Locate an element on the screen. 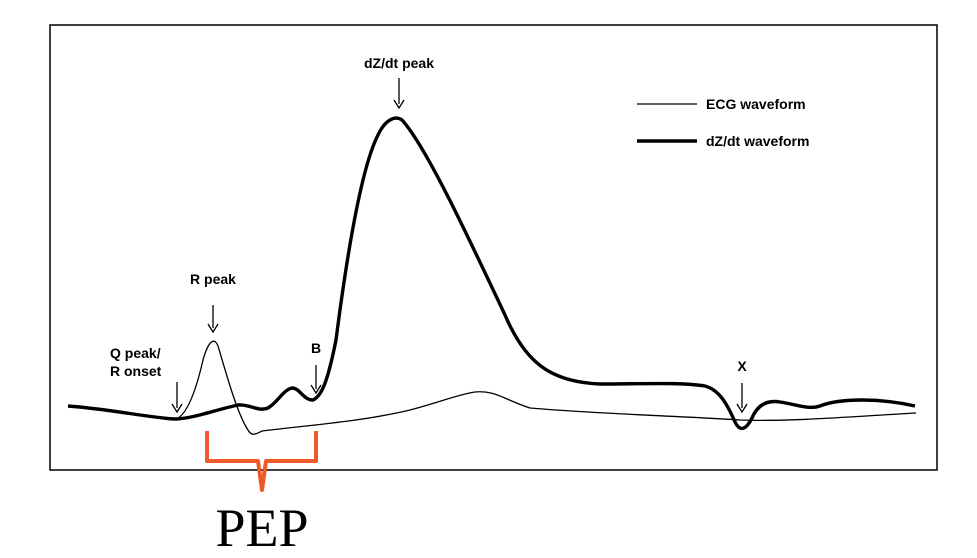 Image resolution: width=977 pixels, height=558 pixels. b-point-label: B is located at coordinates (316, 348).